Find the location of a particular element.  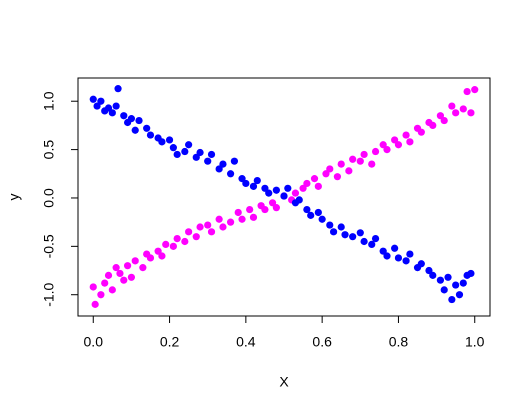

x-tick-label: 0.4 is located at coordinates (246, 342).